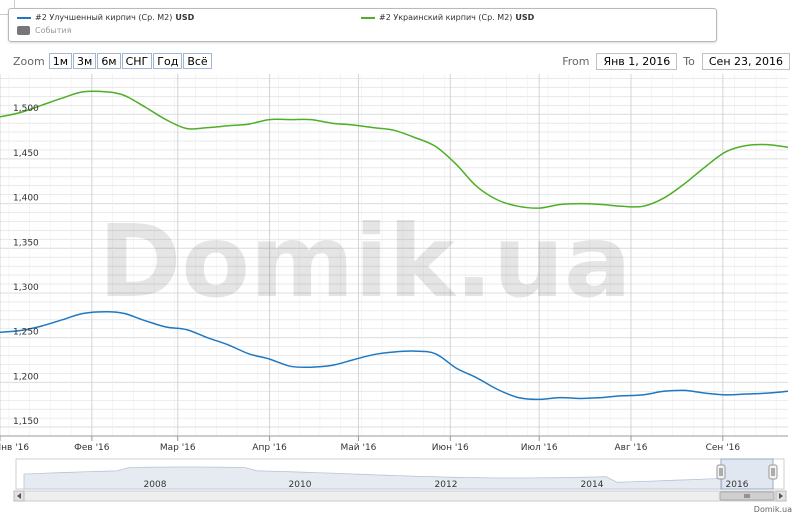  I want to click on legend-series1-unit: USD, so click(185, 17).